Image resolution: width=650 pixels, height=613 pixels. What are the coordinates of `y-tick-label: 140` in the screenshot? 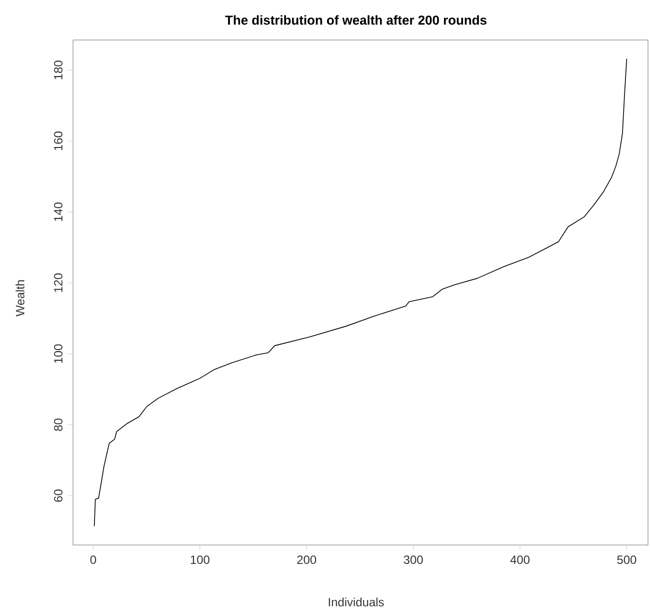 It's located at (58, 212).